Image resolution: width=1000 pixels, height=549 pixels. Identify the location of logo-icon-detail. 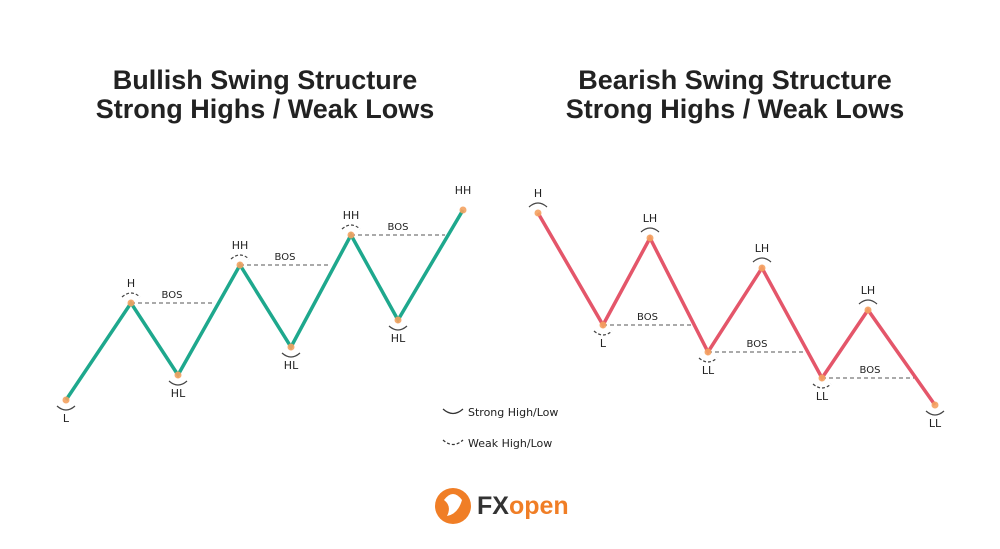
(453, 505).